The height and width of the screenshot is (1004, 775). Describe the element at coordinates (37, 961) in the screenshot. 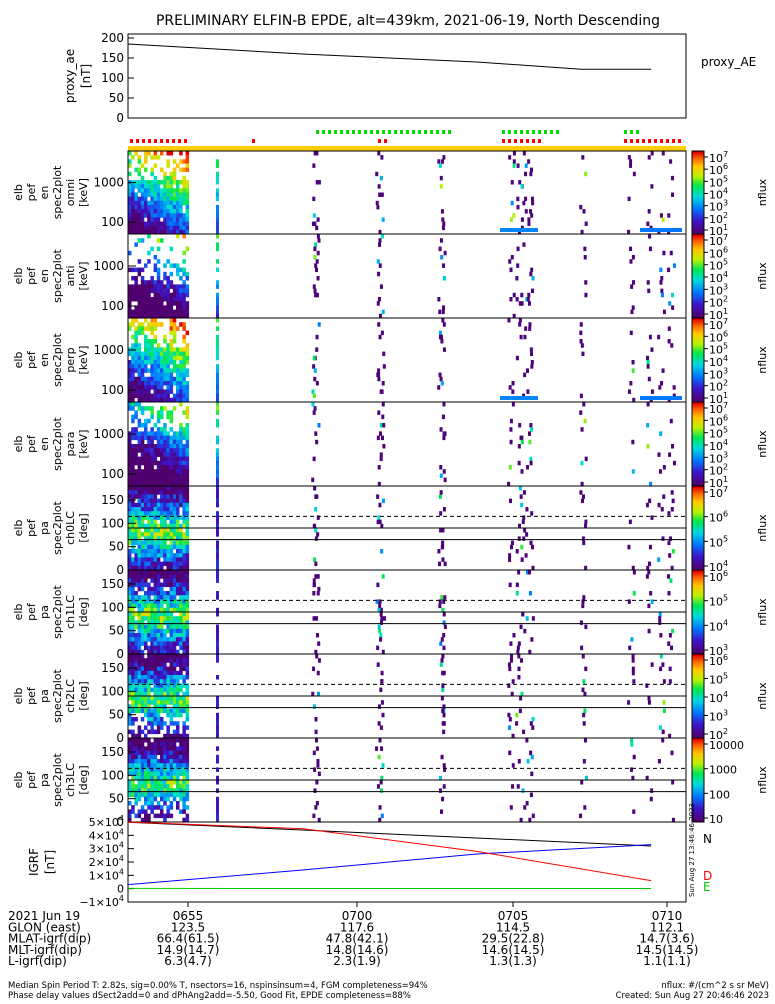

I see `footer-row-label: L-igrf(dip)` at that location.